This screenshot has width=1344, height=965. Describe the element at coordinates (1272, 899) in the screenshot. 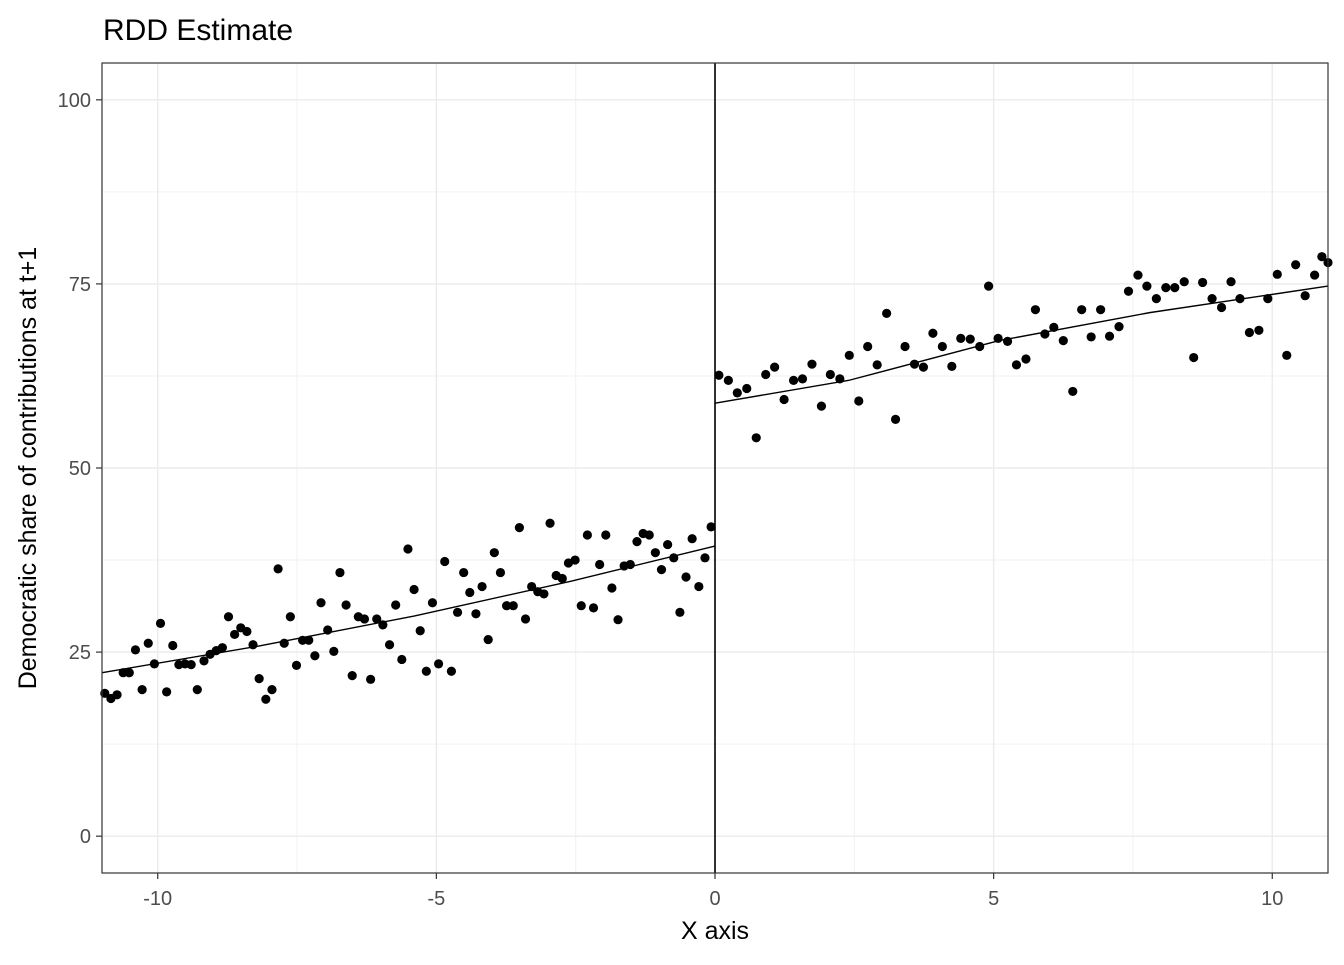

I see `x-tick-label: 10` at that location.